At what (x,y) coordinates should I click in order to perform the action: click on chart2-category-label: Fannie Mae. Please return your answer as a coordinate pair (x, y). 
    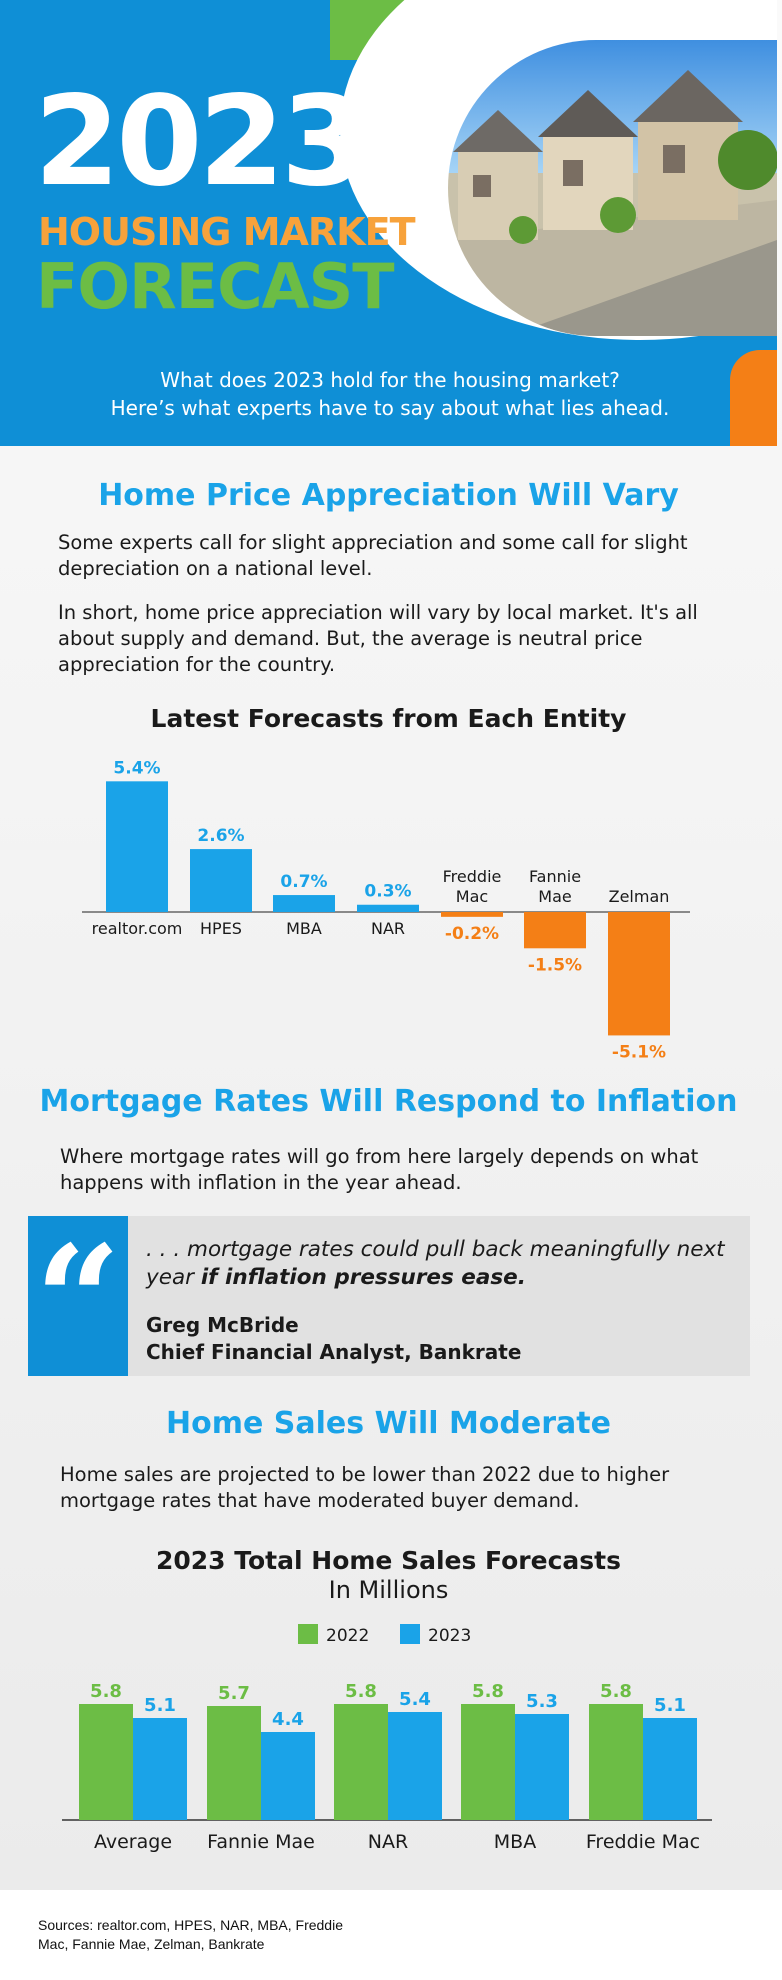
    Looking at the image, I should click on (261, 1842).